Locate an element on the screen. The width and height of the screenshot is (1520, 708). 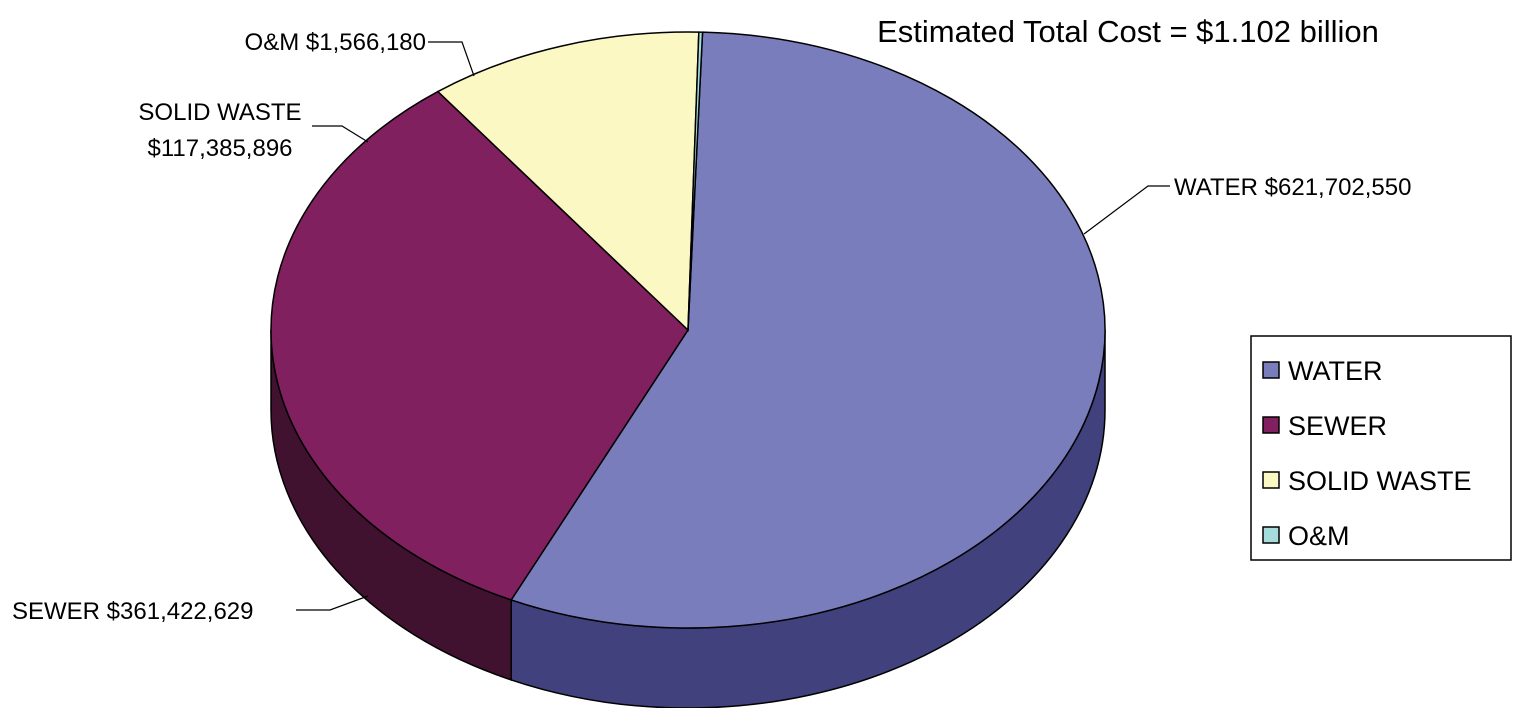
data-label-solid-waste-value: $117,385,896 is located at coordinates (219, 148).